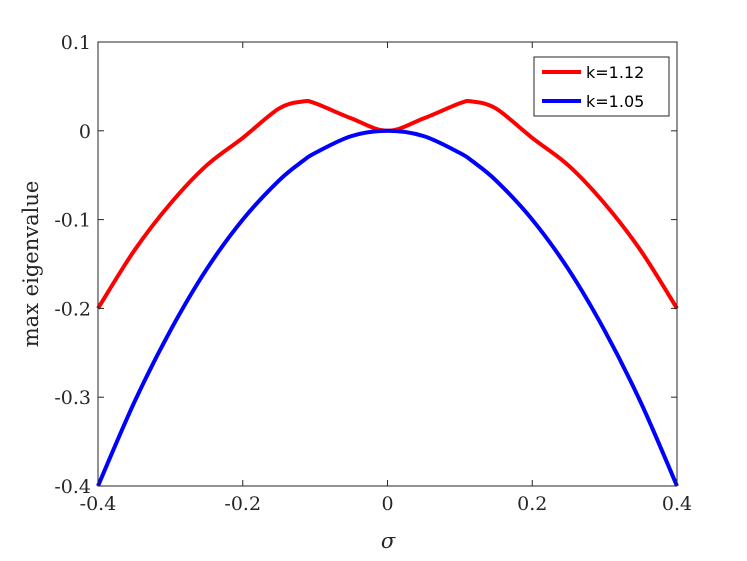  Describe the element at coordinates (242, 504) in the screenshot. I see `x-tick-label: -0.2` at that location.